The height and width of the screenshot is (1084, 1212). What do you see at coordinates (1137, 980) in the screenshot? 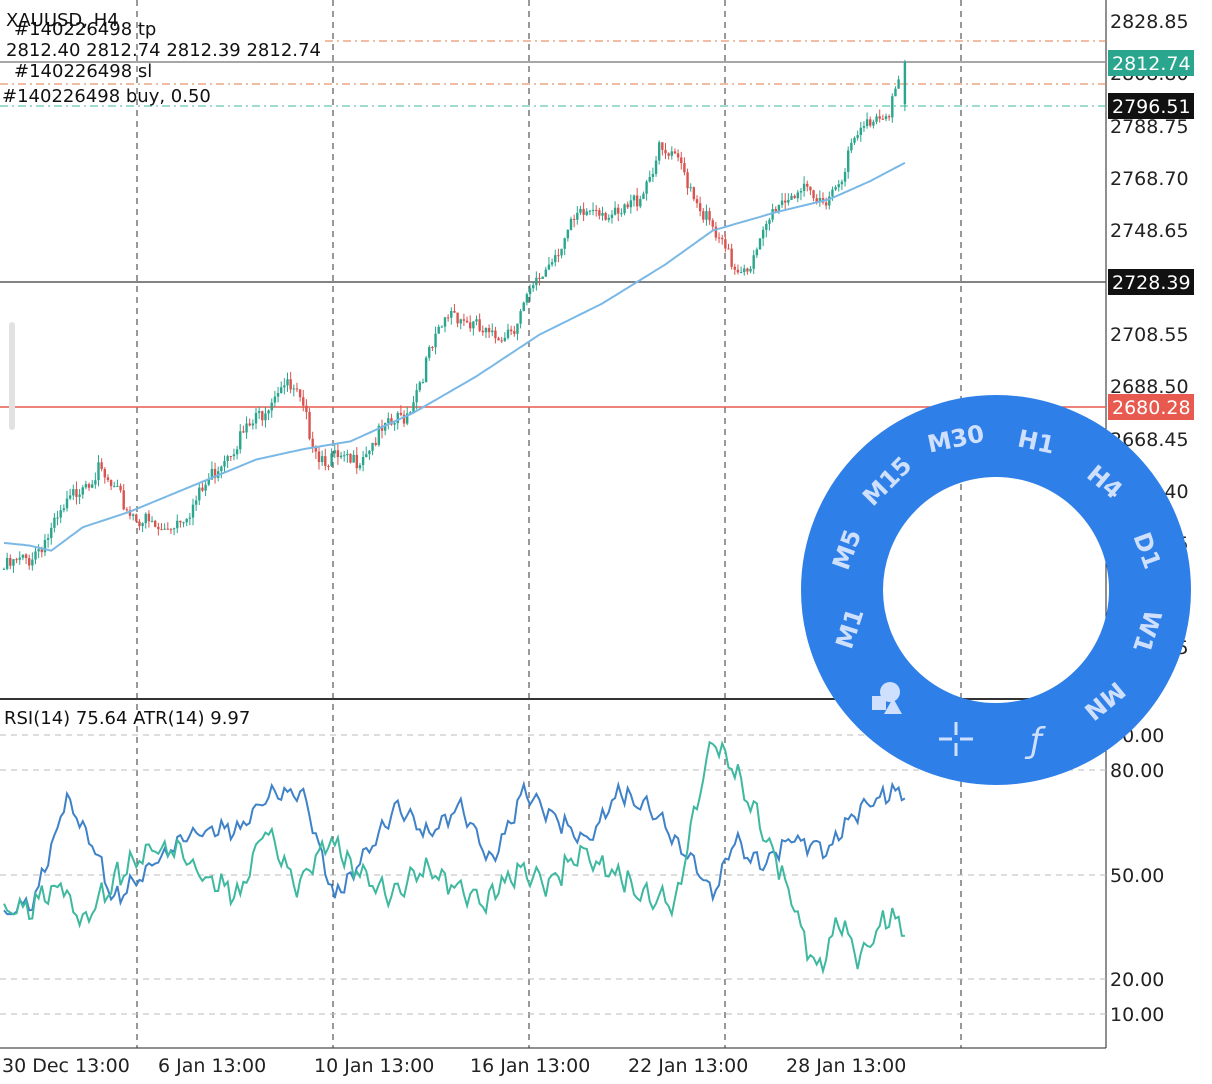
I see `indicator-tick: 20.00` at bounding box center [1137, 980].